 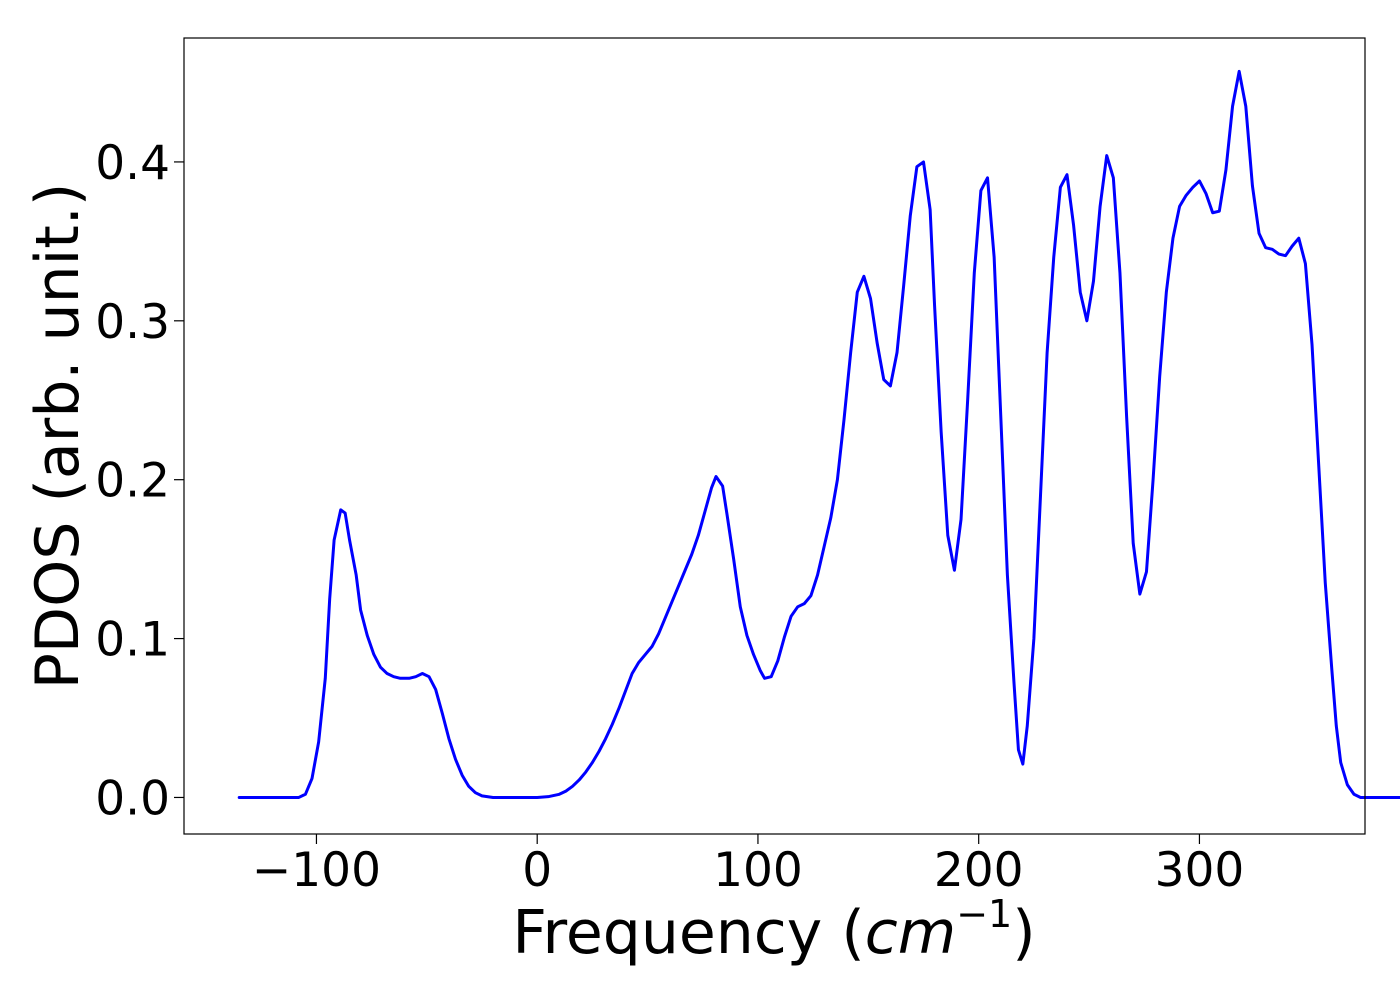 I want to click on y-tick-label: 0.0, so click(x=132, y=798).